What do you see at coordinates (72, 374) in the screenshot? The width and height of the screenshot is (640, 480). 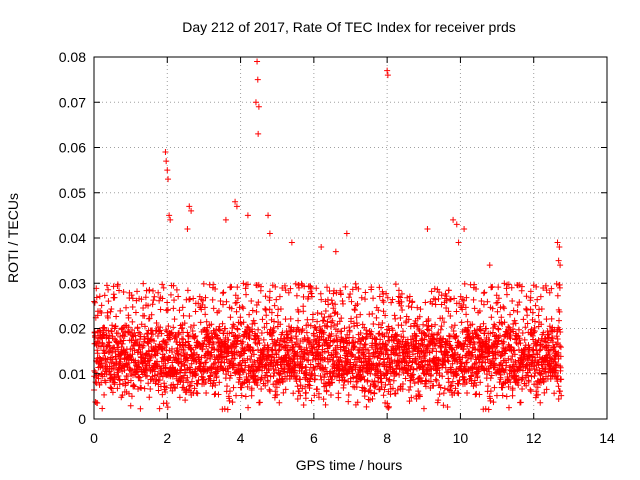 I see `y-tick-label: 0.01` at bounding box center [72, 374].